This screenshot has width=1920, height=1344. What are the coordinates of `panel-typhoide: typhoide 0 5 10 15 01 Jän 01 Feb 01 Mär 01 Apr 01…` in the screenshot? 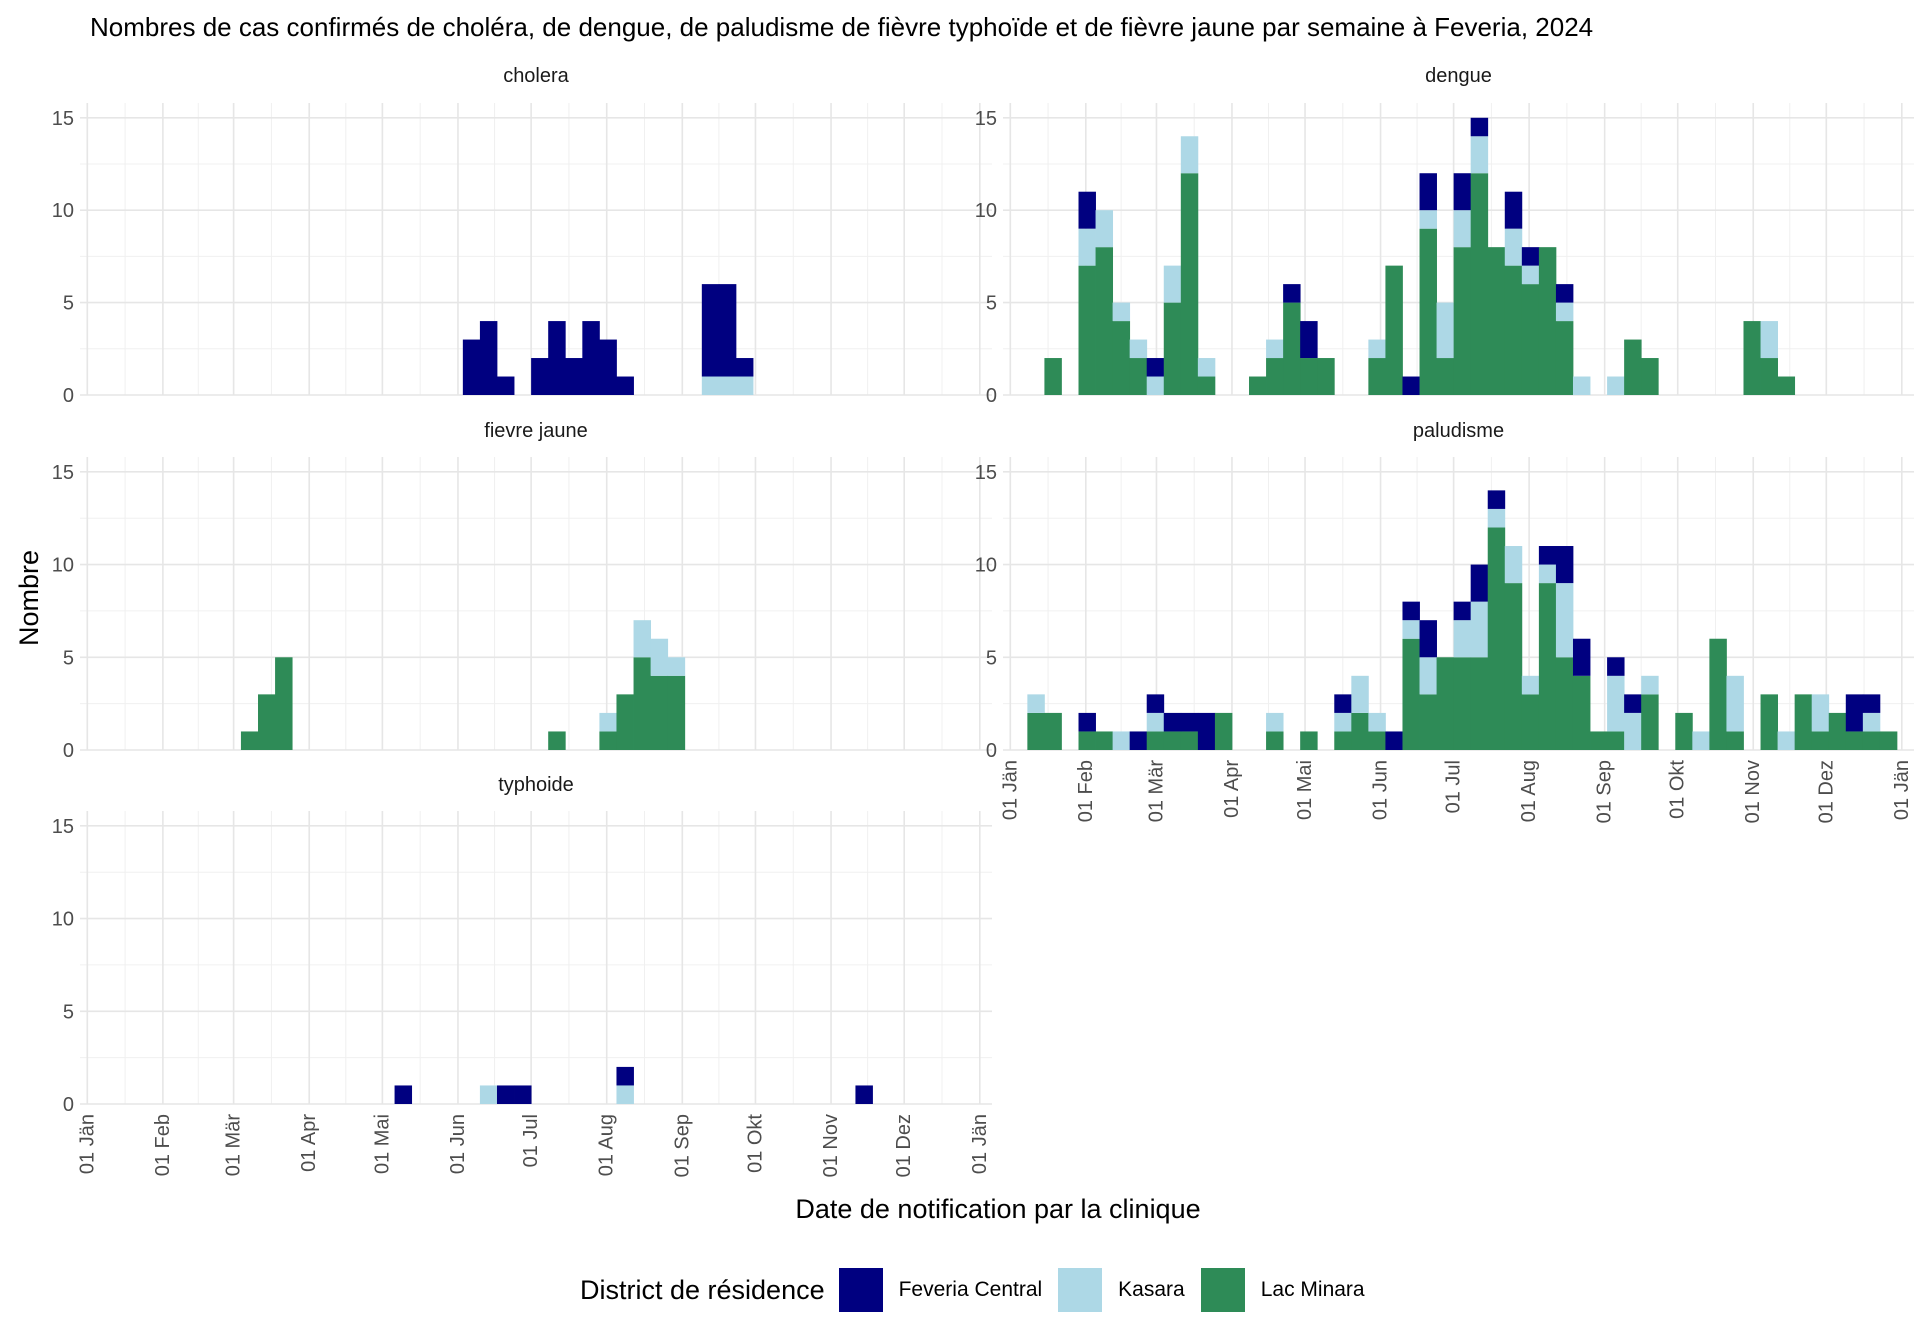 It's located at (522, 975).